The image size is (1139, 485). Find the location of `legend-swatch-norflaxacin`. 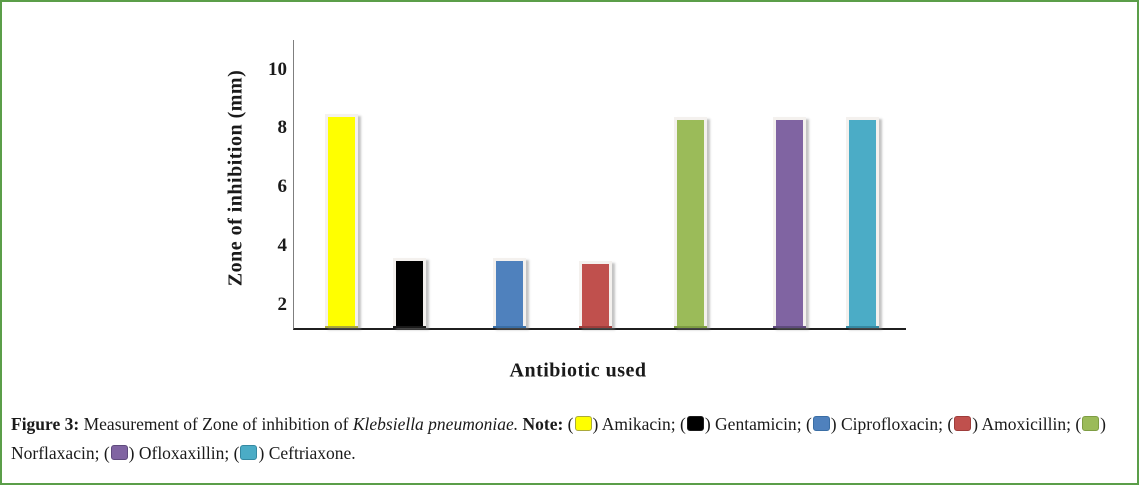

legend-swatch-norflaxacin is located at coordinates (1091, 423).